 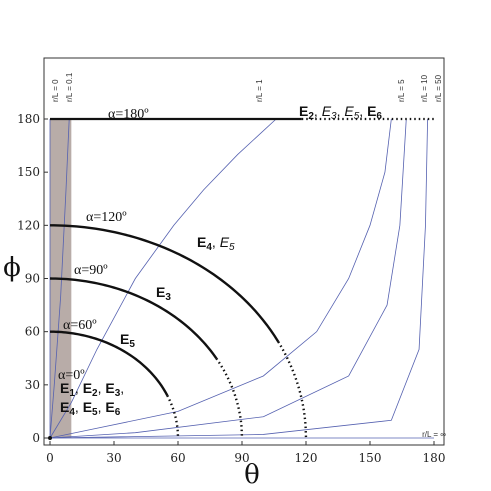 I want to click on e3-top: E, so click(x=327, y=111).